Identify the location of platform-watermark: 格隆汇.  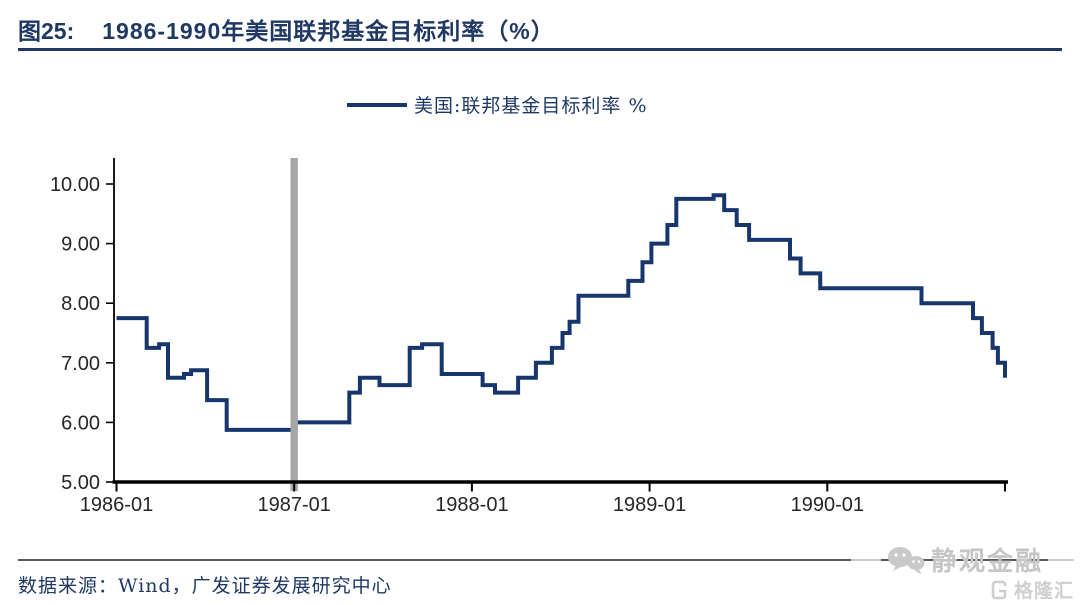
(1031, 589).